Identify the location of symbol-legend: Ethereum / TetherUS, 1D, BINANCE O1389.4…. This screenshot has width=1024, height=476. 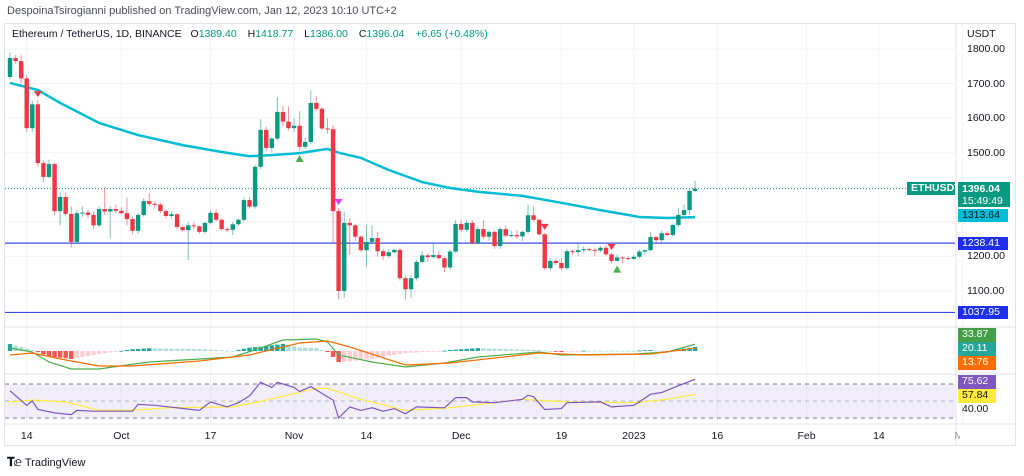
(254, 34).